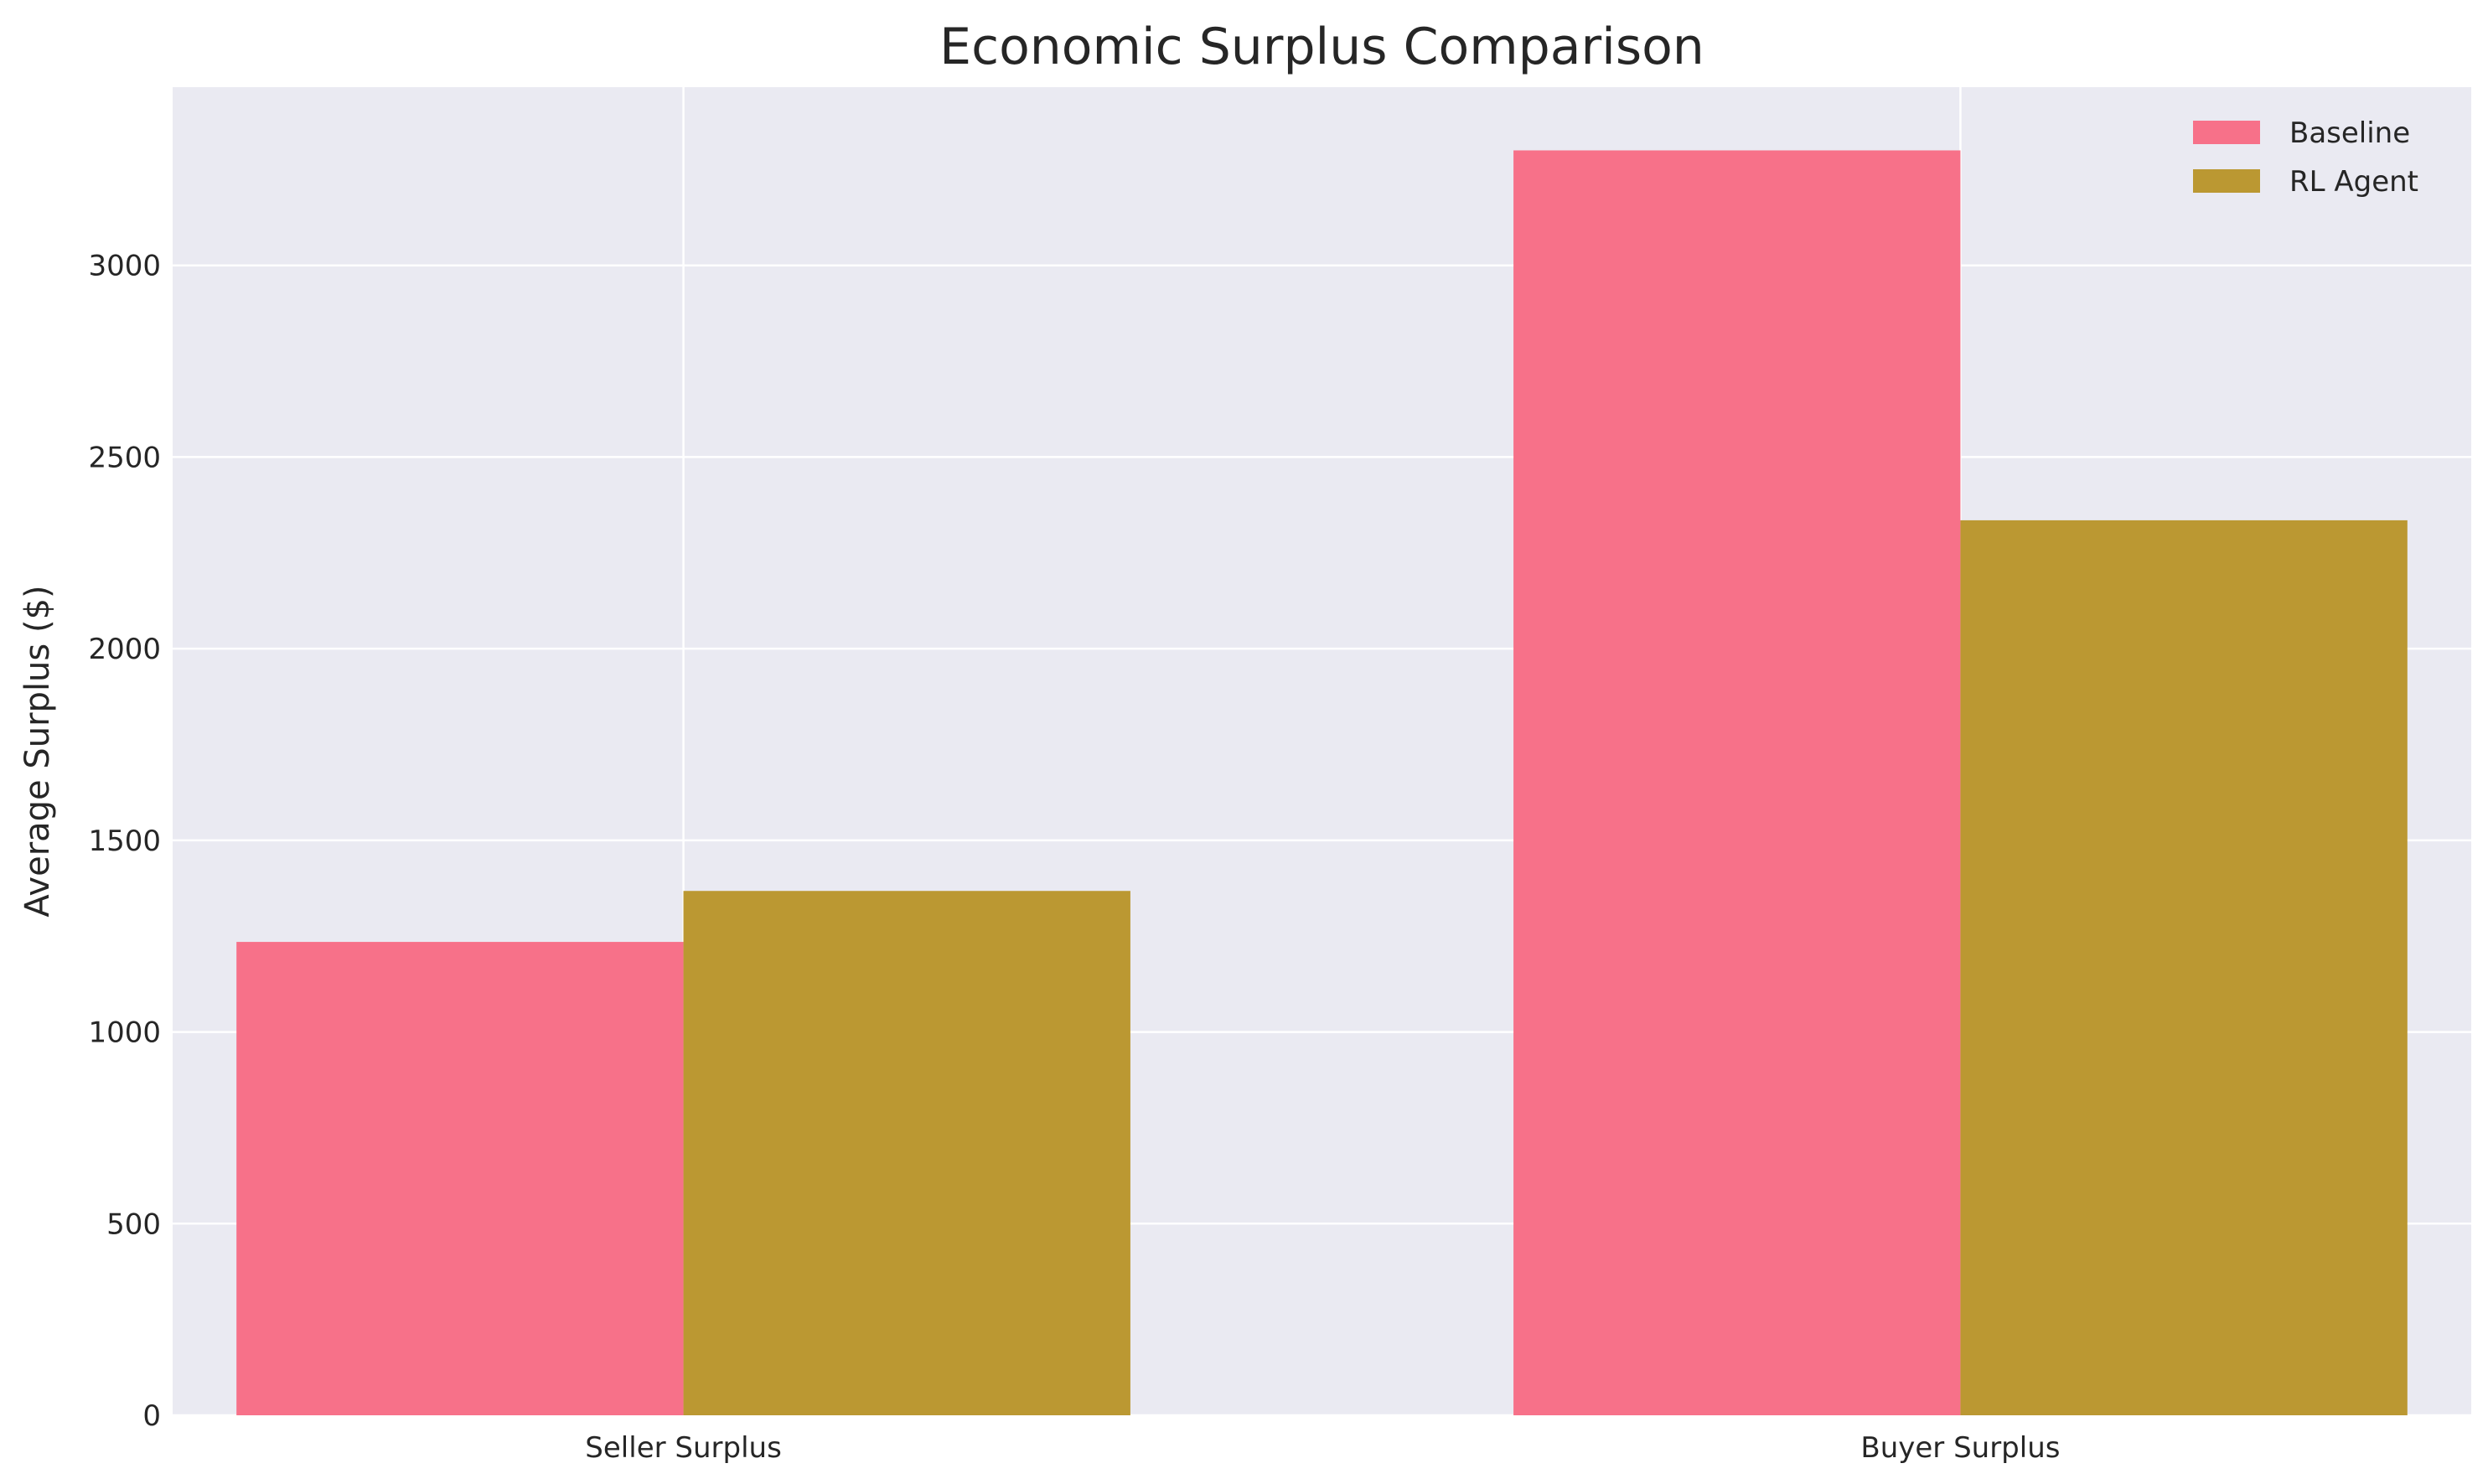  I want to click on x-tick-label: Buyer Surplus, so click(1960, 1448).